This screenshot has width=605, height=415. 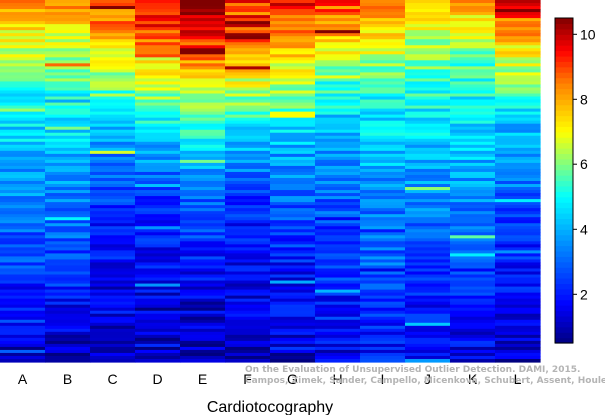 What do you see at coordinates (584, 294) in the screenshot?
I see `colorbar-tick-label: 2` at bounding box center [584, 294].